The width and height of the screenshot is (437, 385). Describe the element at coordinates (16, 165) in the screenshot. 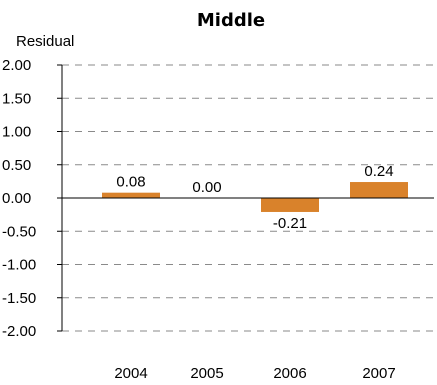

I see `y-tick-label: 0.50` at that location.